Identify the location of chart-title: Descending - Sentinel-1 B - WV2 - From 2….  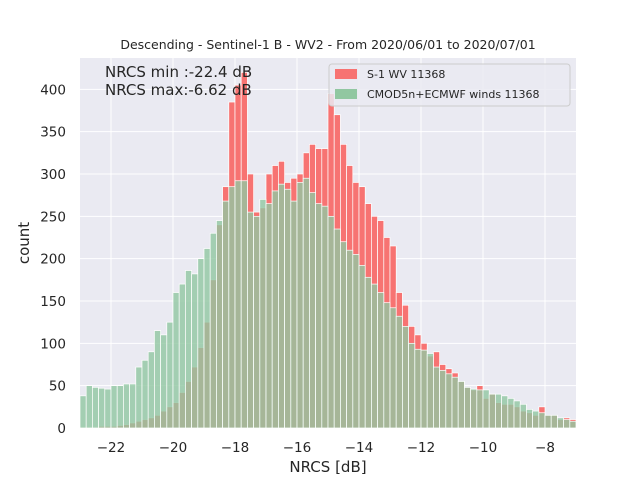
(327, 44).